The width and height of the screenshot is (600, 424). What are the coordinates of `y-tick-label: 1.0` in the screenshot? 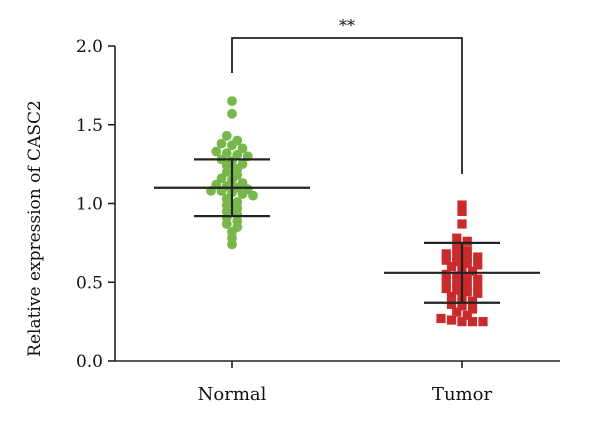 It's located at (89, 205).